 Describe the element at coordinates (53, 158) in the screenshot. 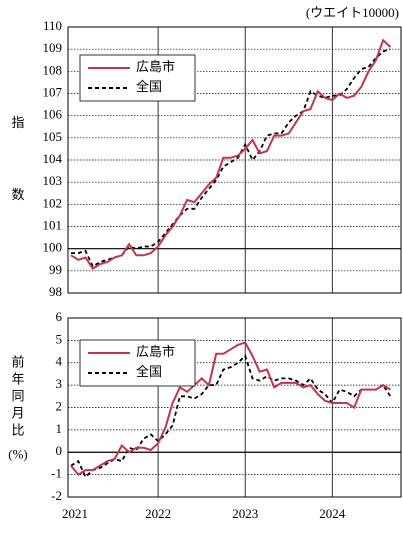

I see `y-tick-label: 104` at that location.